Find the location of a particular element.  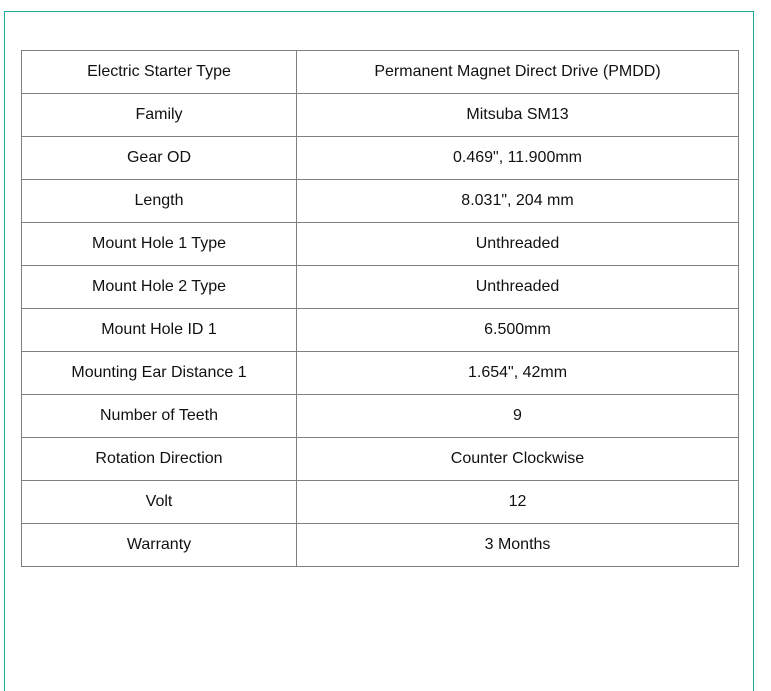

spec-row: Length 8.031", 204 mm is located at coordinates (380, 201).